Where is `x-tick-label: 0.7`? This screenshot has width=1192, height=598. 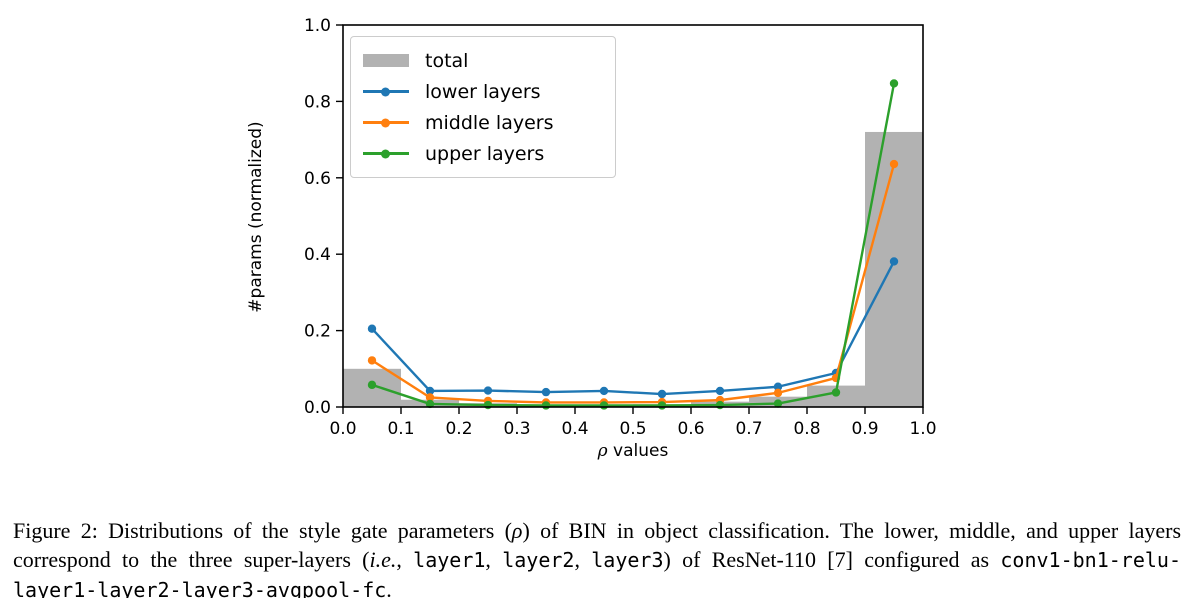
x-tick-label: 0.7 is located at coordinates (748, 429).